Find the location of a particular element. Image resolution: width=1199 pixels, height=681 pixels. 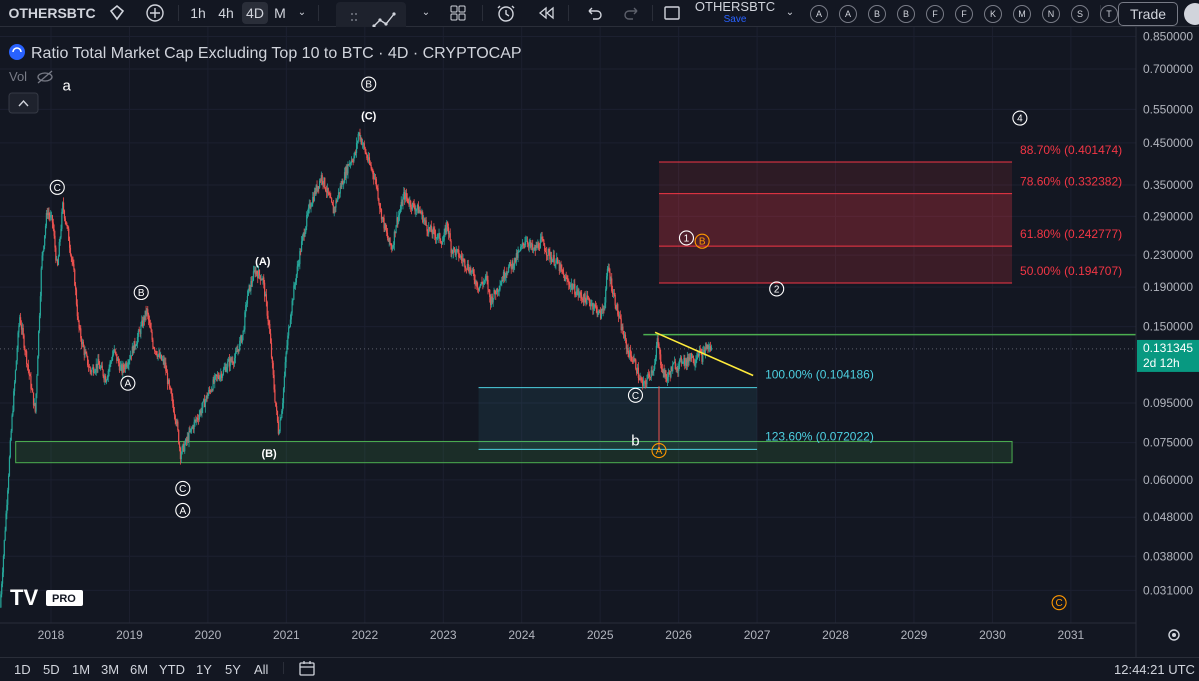

interval-1h: 1h is located at coordinates (198, 13).